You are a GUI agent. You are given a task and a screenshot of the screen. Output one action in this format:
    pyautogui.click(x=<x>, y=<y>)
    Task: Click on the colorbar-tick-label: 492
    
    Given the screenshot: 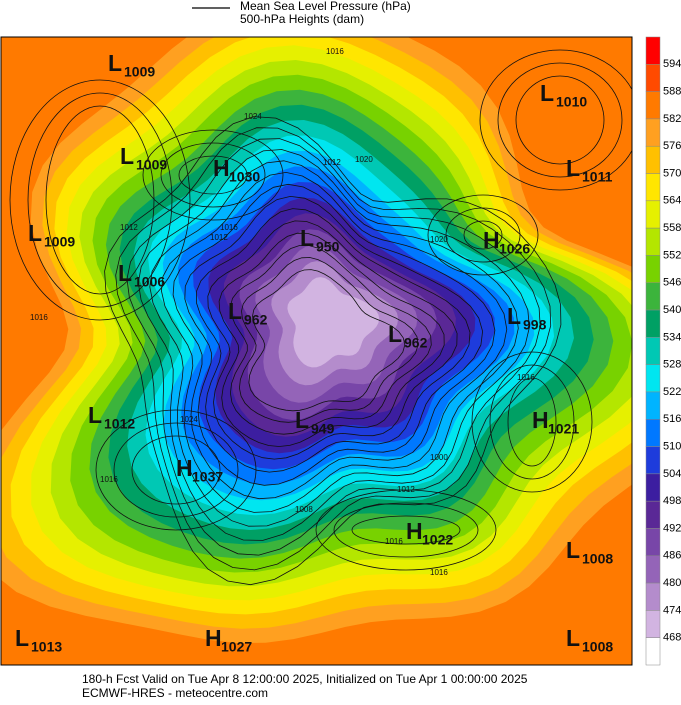 What is the action you would take?
    pyautogui.click(x=672, y=528)
    